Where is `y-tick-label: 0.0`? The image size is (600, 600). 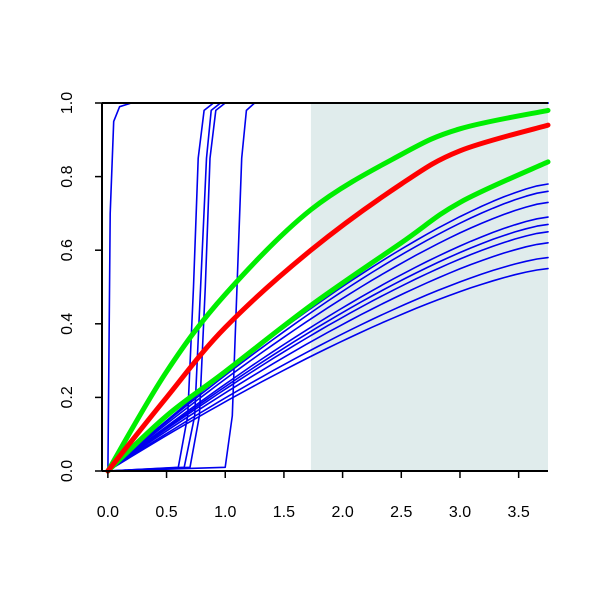
y-tick-label: 0.0 is located at coordinates (67, 471).